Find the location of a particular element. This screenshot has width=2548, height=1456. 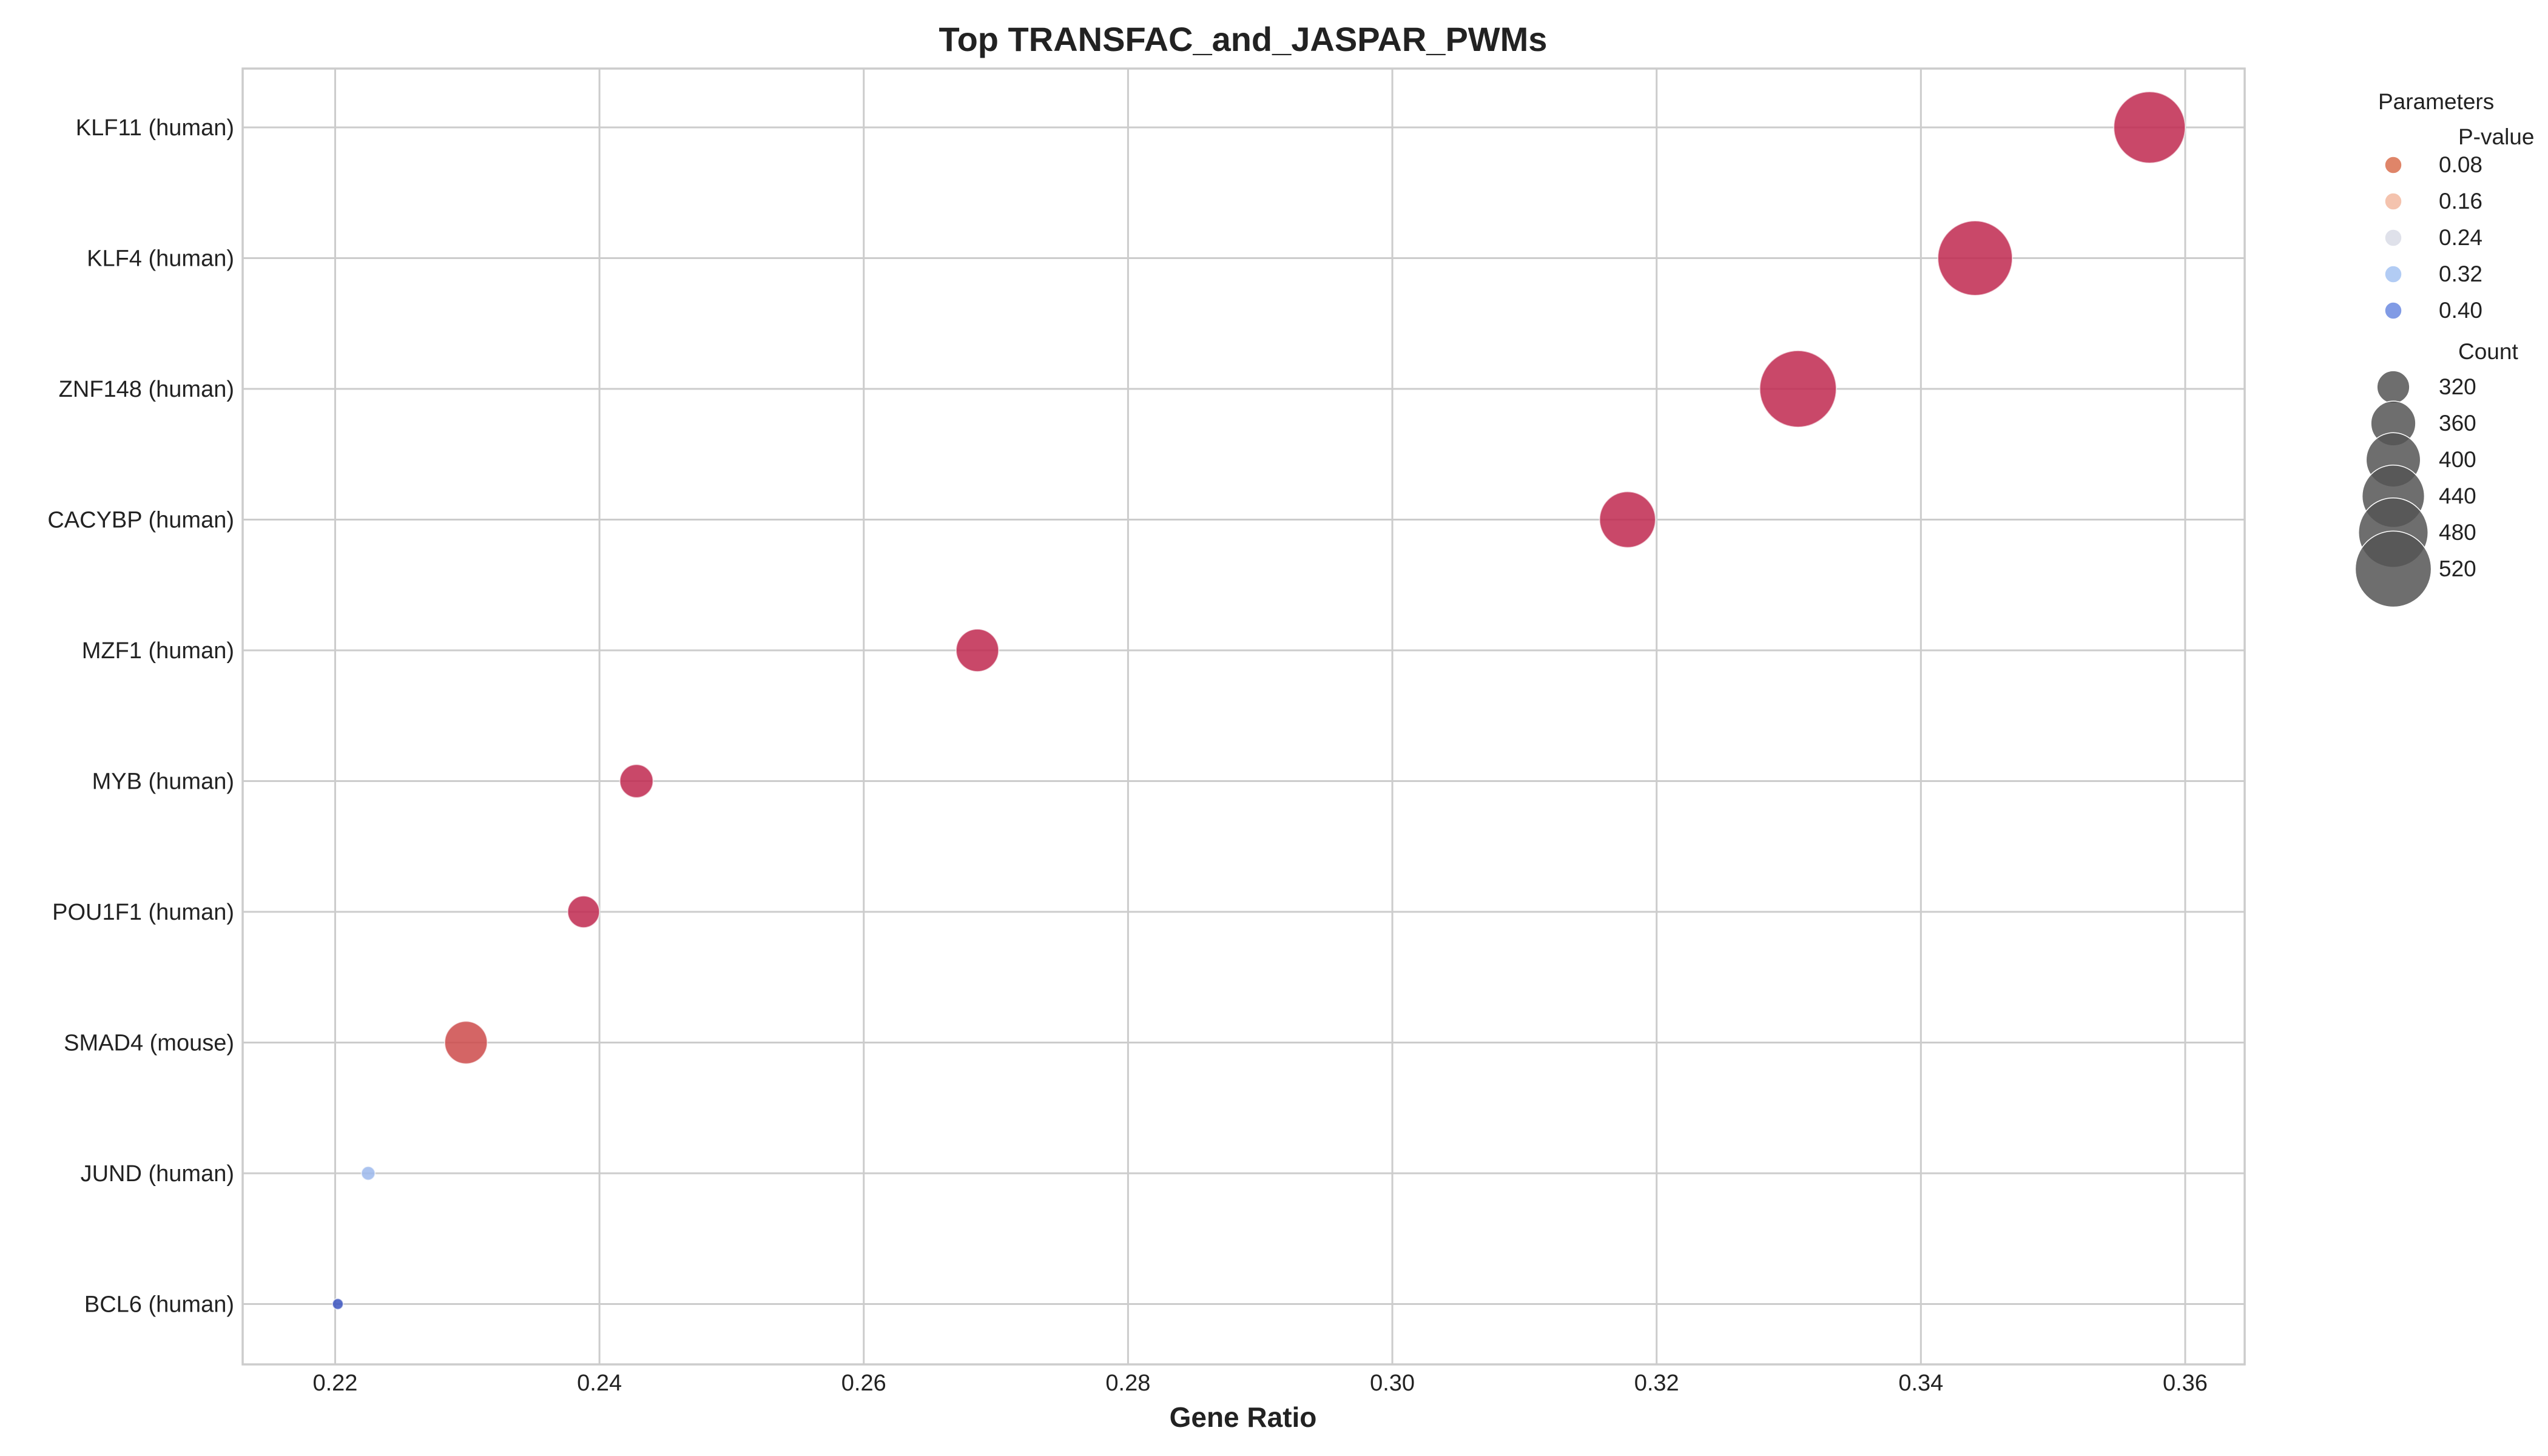

legend-count-label: 520 is located at coordinates (2457, 568).